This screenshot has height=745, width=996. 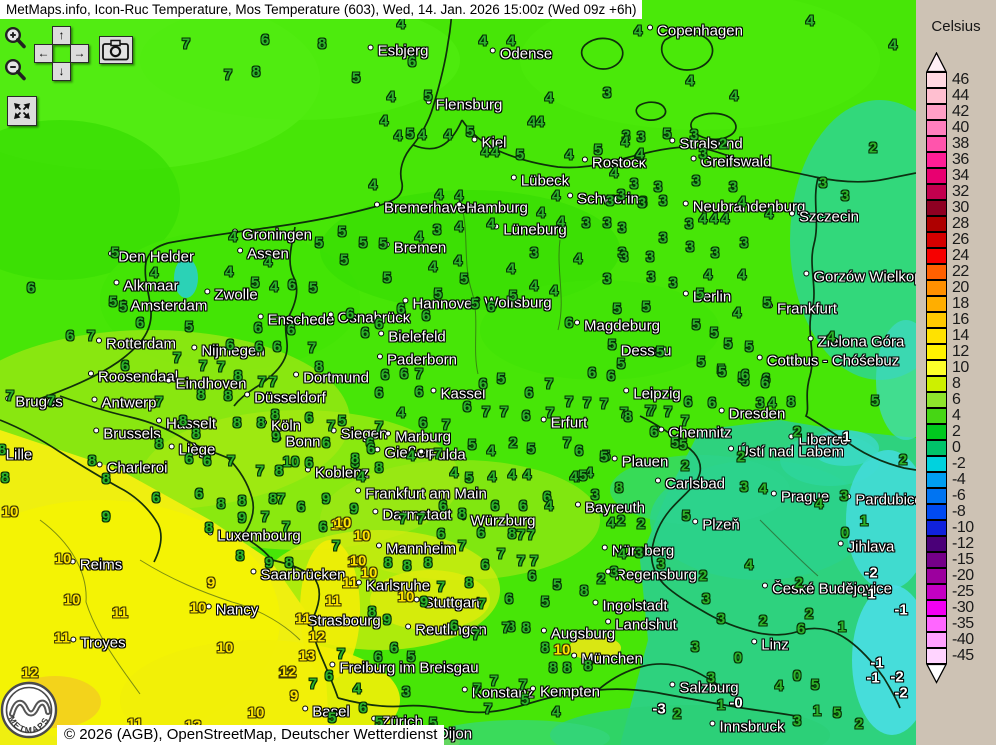 I want to click on temp-value: 12, so click(x=287, y=673).